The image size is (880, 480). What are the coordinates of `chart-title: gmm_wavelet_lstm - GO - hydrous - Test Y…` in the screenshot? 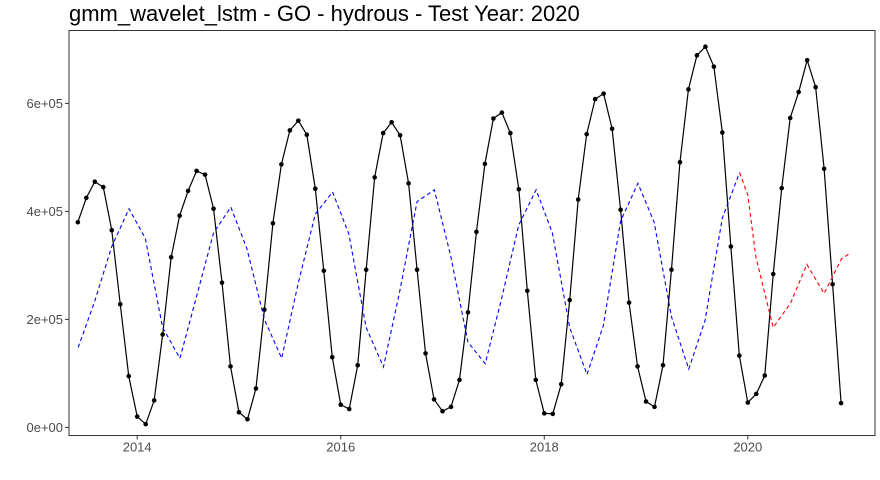 It's located at (324, 13).